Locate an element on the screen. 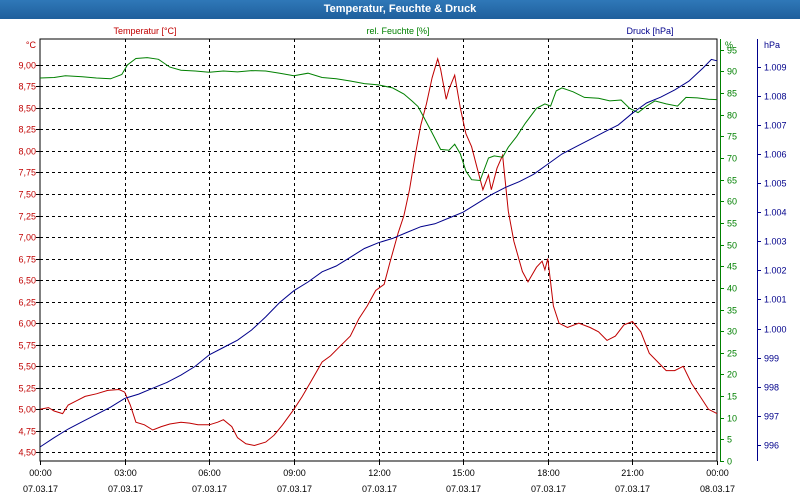 The width and height of the screenshot is (800, 500). y-tick-label-temperature: 5,50 is located at coordinates (27, 367).